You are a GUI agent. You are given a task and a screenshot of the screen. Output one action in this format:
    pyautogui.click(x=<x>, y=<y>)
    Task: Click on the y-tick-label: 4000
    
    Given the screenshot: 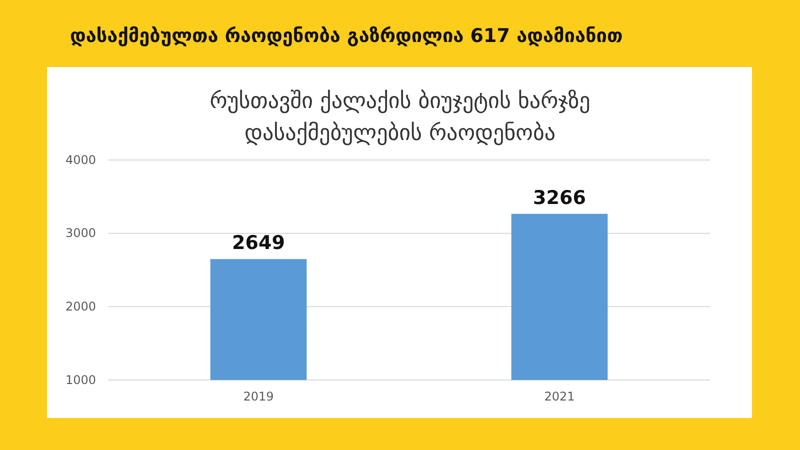 What is the action you would take?
    pyautogui.click(x=80, y=159)
    